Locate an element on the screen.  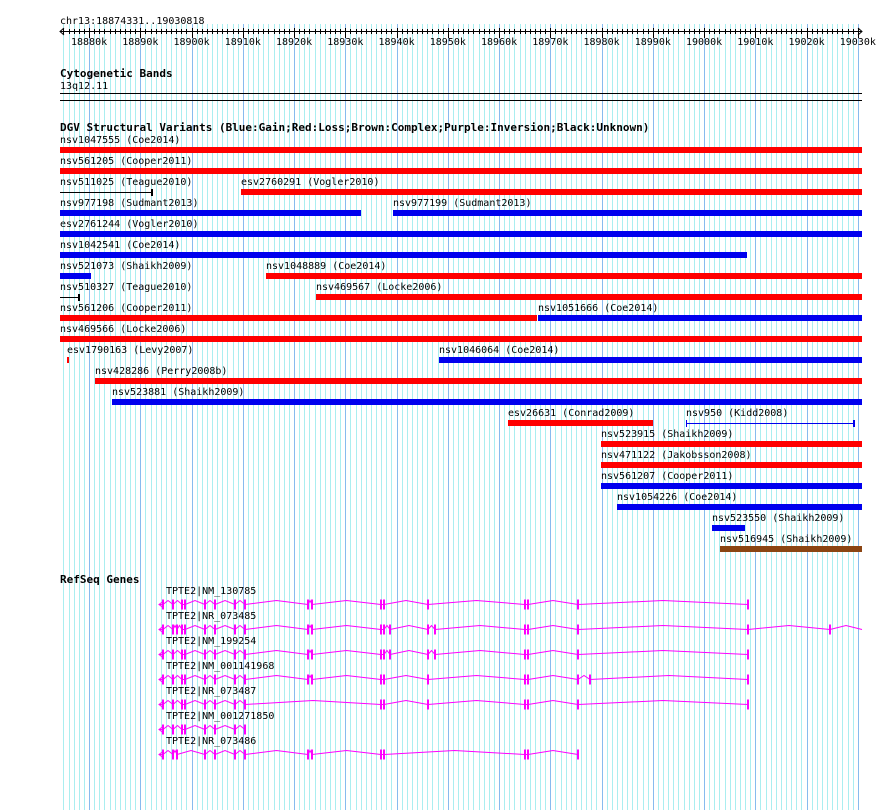
transcript-label: TPTE2|NR_073486 is located at coordinates (211, 741).